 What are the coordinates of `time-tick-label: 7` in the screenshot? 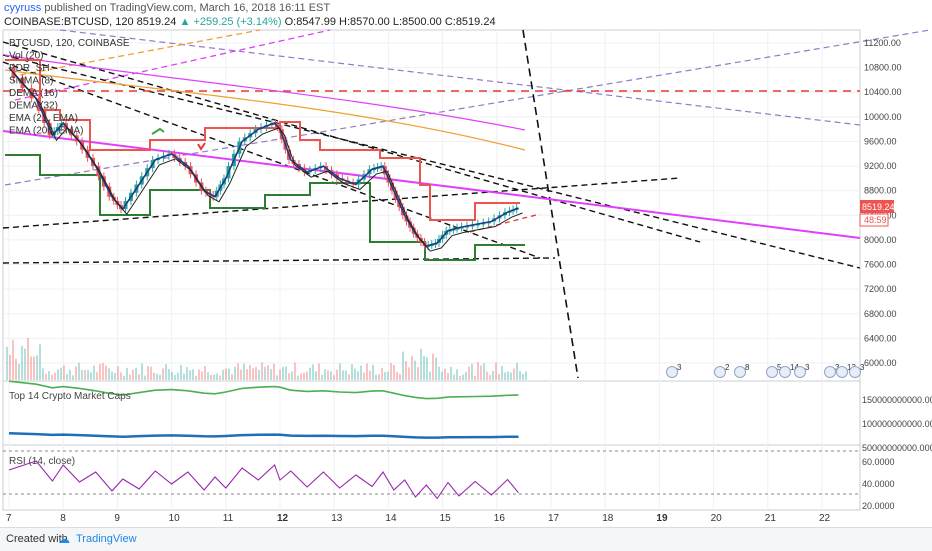 It's located at (9, 518).